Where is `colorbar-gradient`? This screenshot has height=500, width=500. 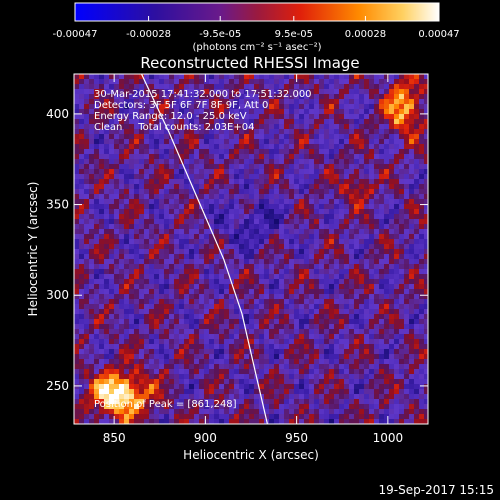 colorbar-gradient is located at coordinates (257, 12).